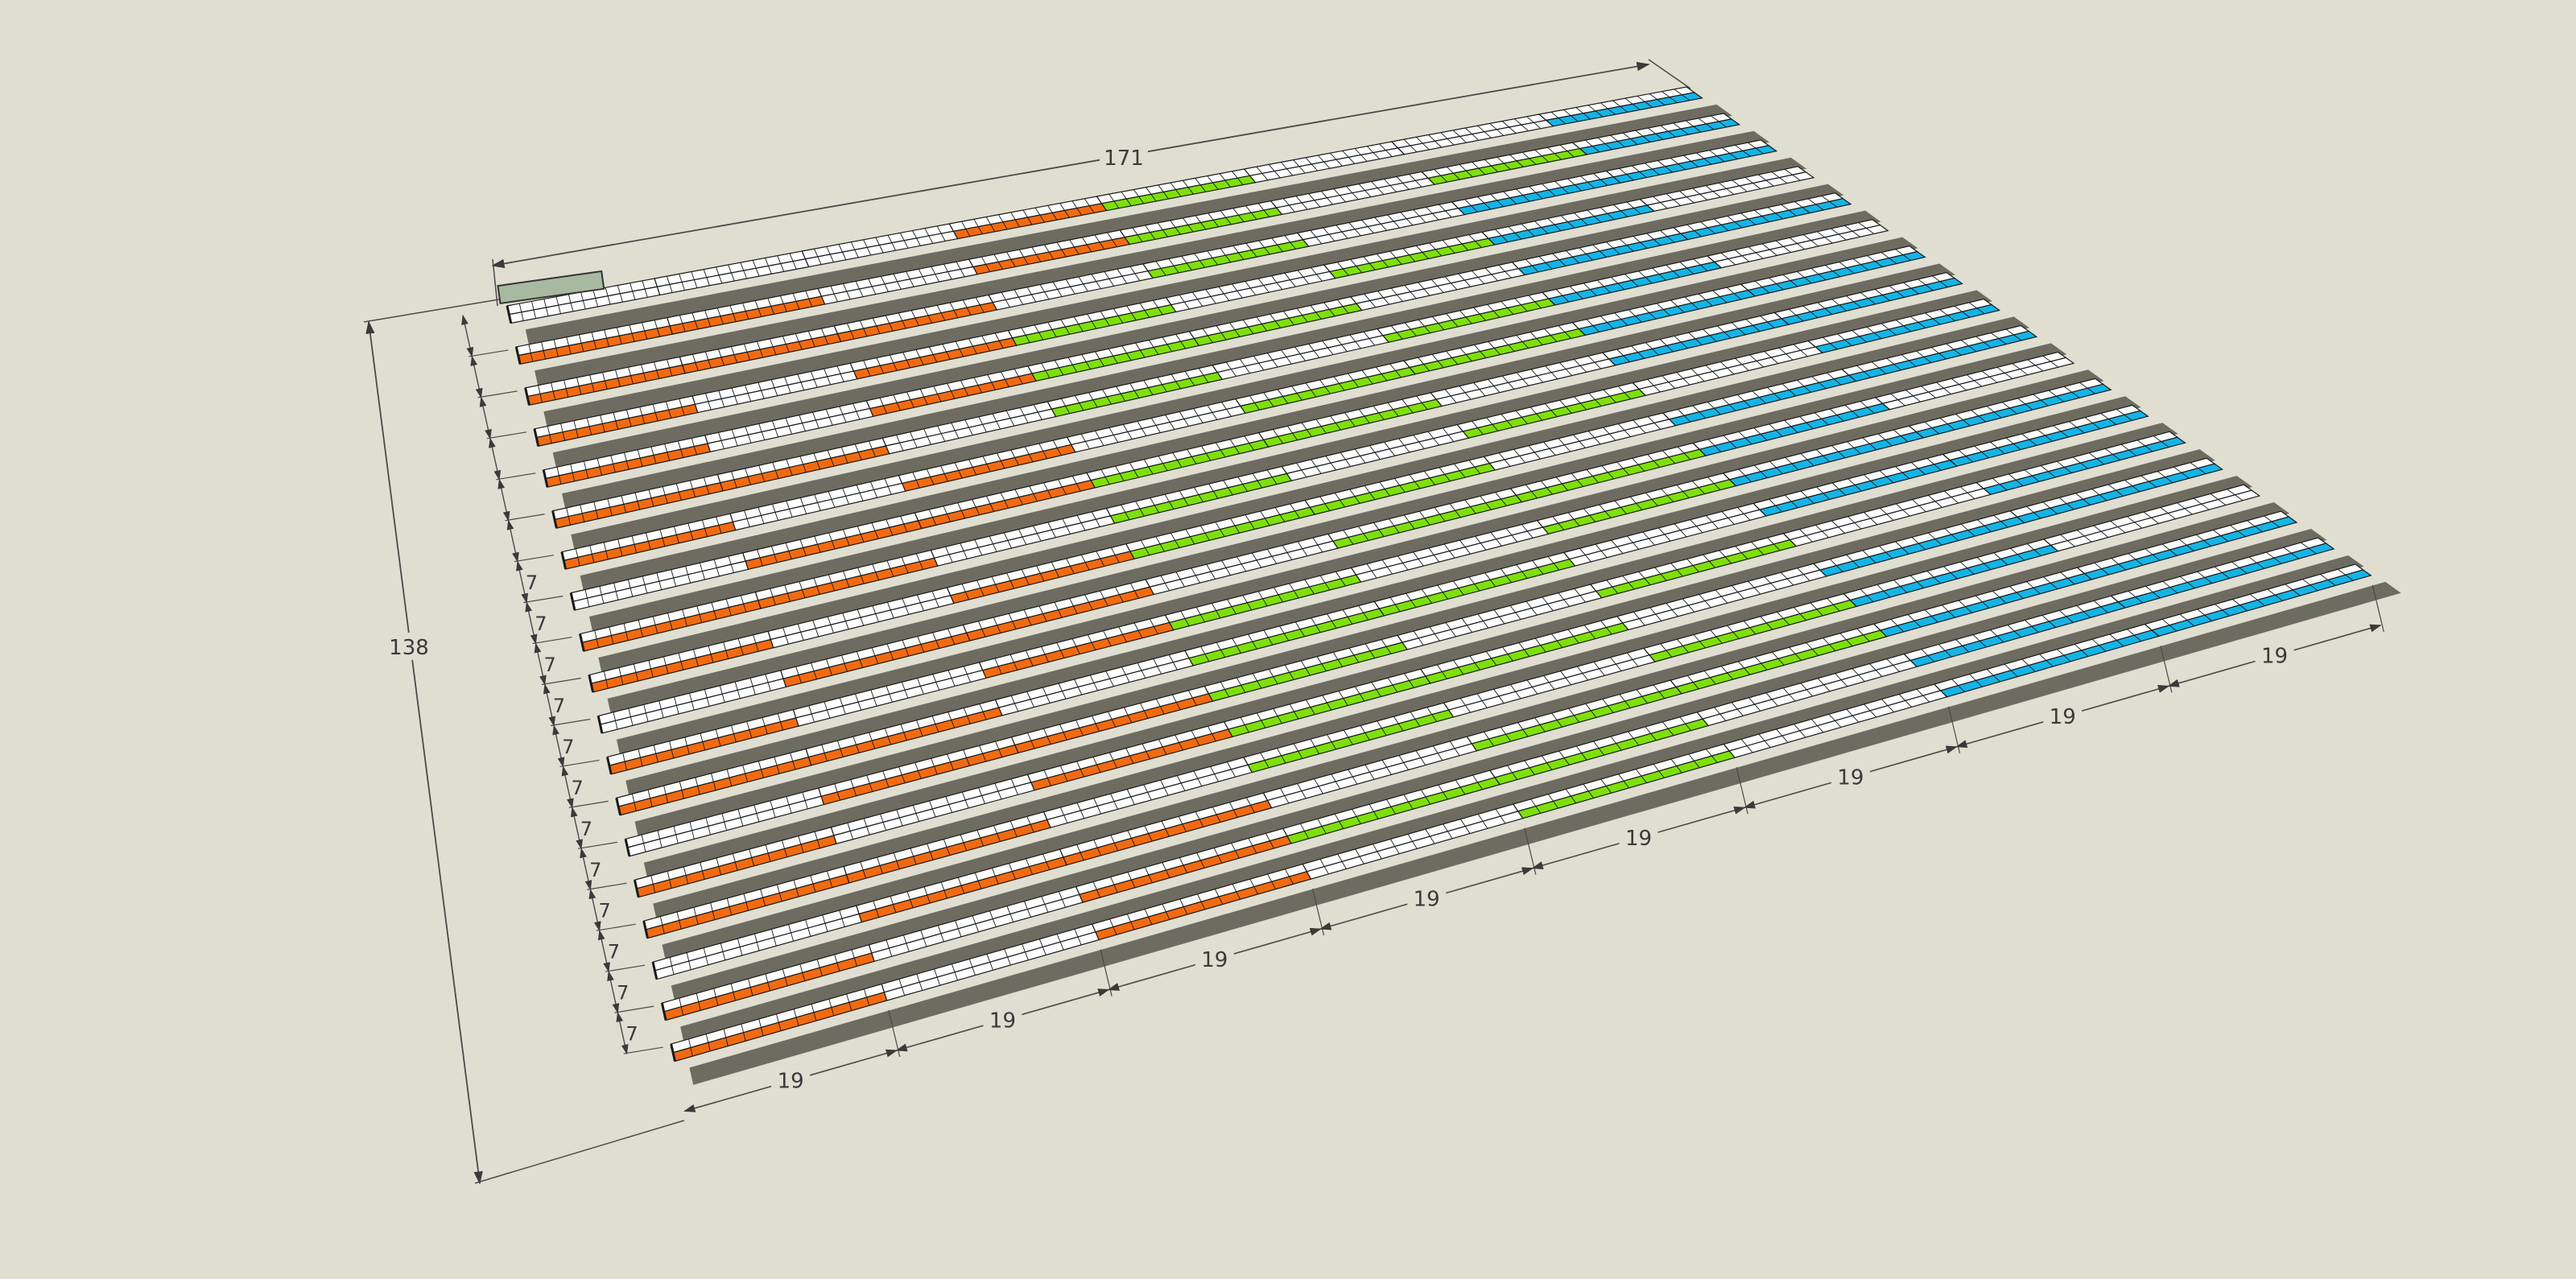  What do you see at coordinates (1070, 165) in the screenshot?
I see `overall-length-dimension-line` at bounding box center [1070, 165].